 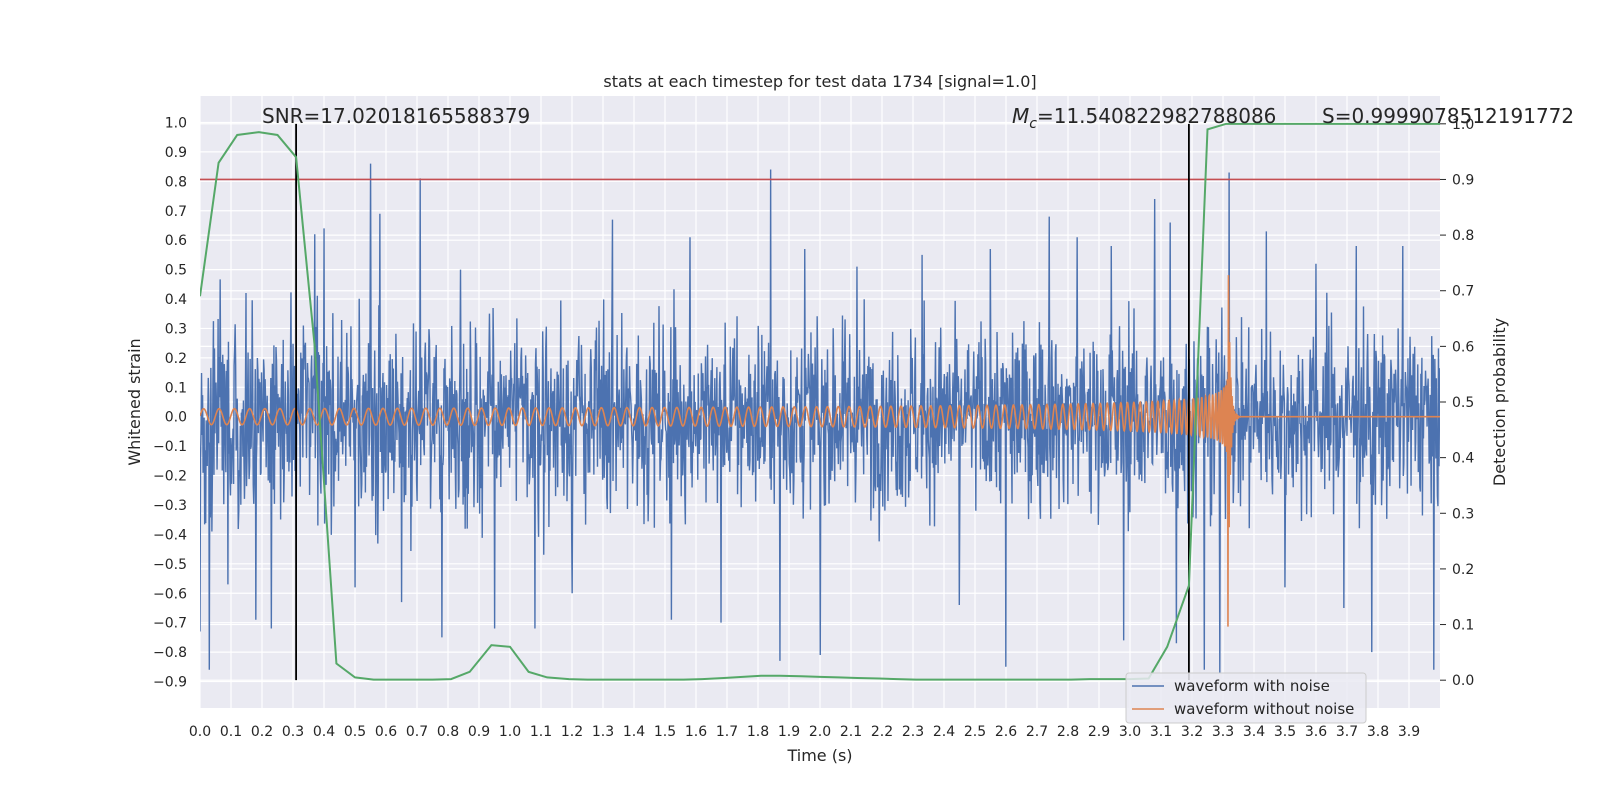 What do you see at coordinates (170, 624) in the screenshot?
I see `y-tick-label: −0.7` at bounding box center [170, 624].